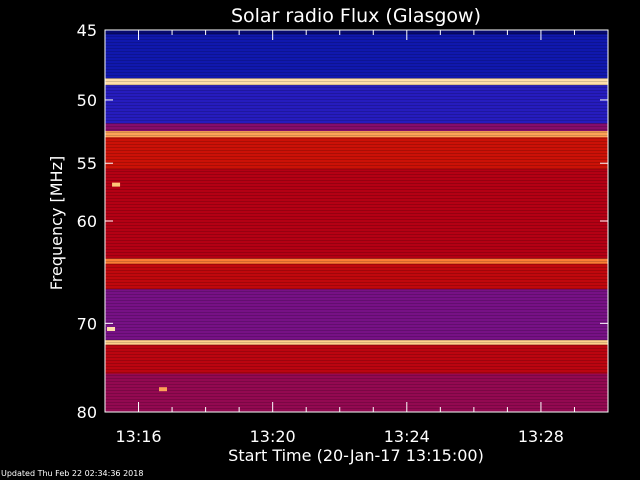 The height and width of the screenshot is (480, 640). What do you see at coordinates (87, 30) in the screenshot?
I see `y-tick-label-45: 45` at bounding box center [87, 30].